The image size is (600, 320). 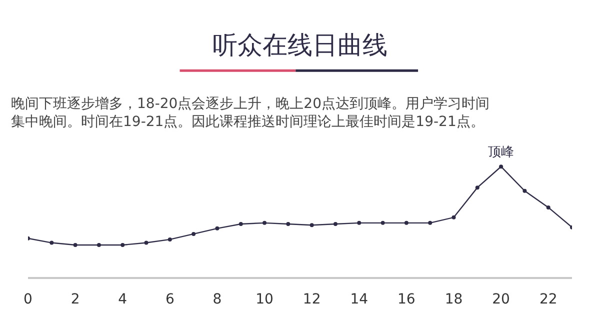 I want to click on x-tick-label: 14, so click(x=359, y=300).